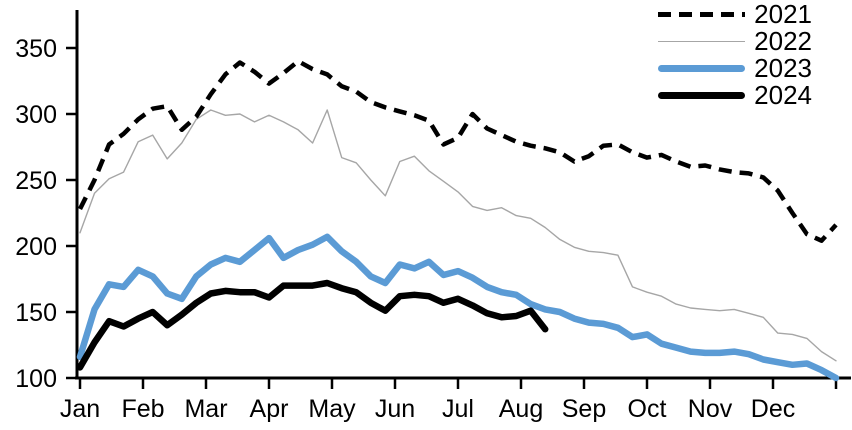 The width and height of the screenshot is (852, 430). What do you see at coordinates (773, 409) in the screenshot?
I see `month-label-dec: Dec` at bounding box center [773, 409].